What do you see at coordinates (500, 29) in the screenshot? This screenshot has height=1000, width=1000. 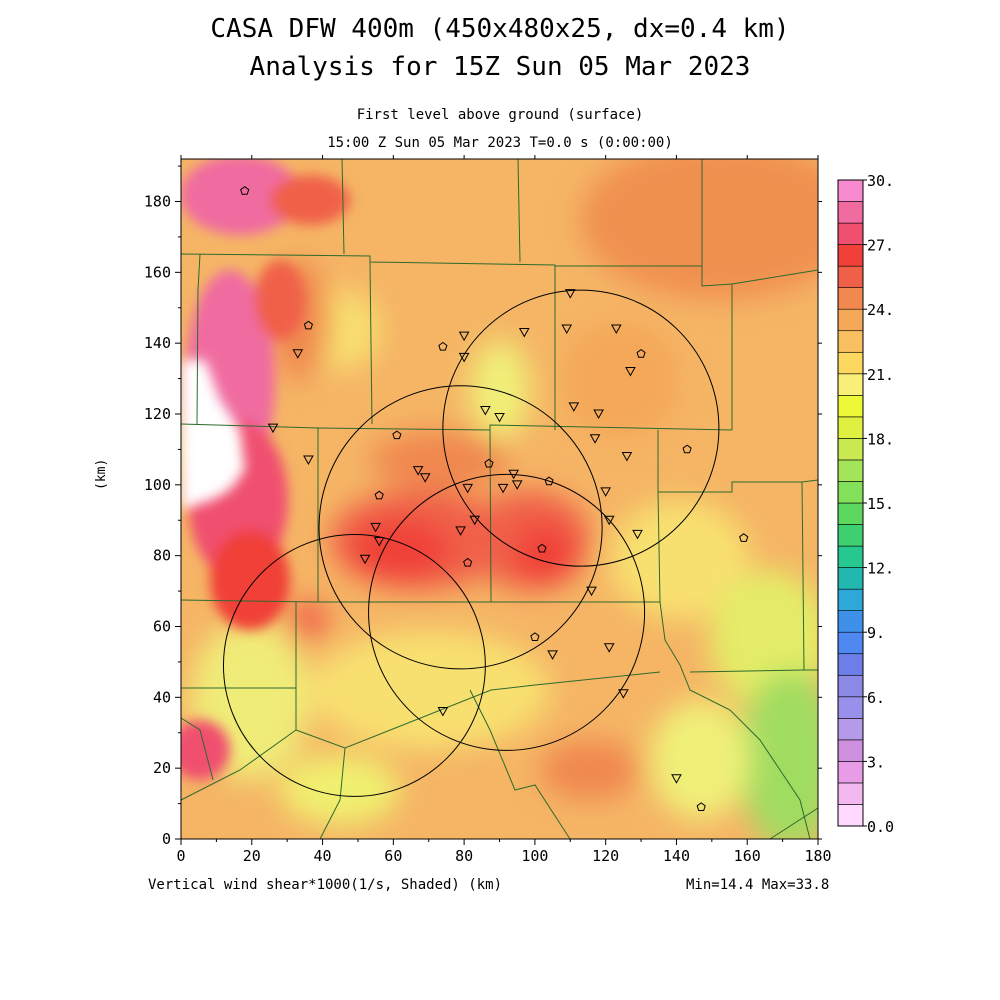 I see `map-title-line1: CASA DFW 400m (450x480x25, dx=0.4 km)` at bounding box center [500, 29].